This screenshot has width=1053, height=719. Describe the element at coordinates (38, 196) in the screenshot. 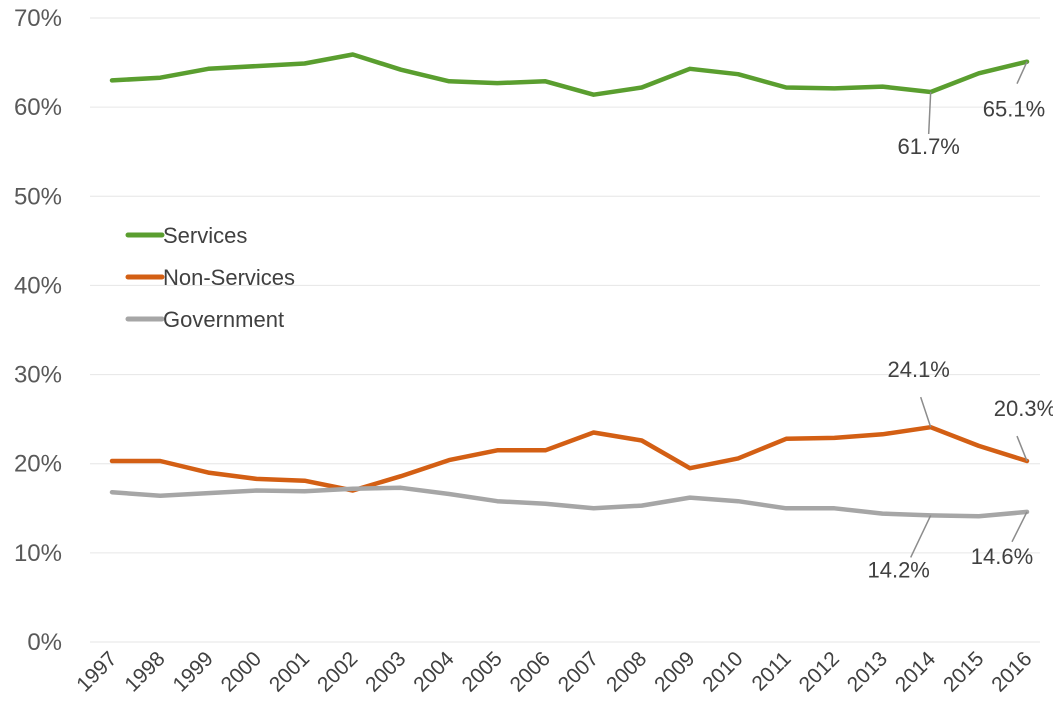

I see `y-tick-label: 50%` at that location.